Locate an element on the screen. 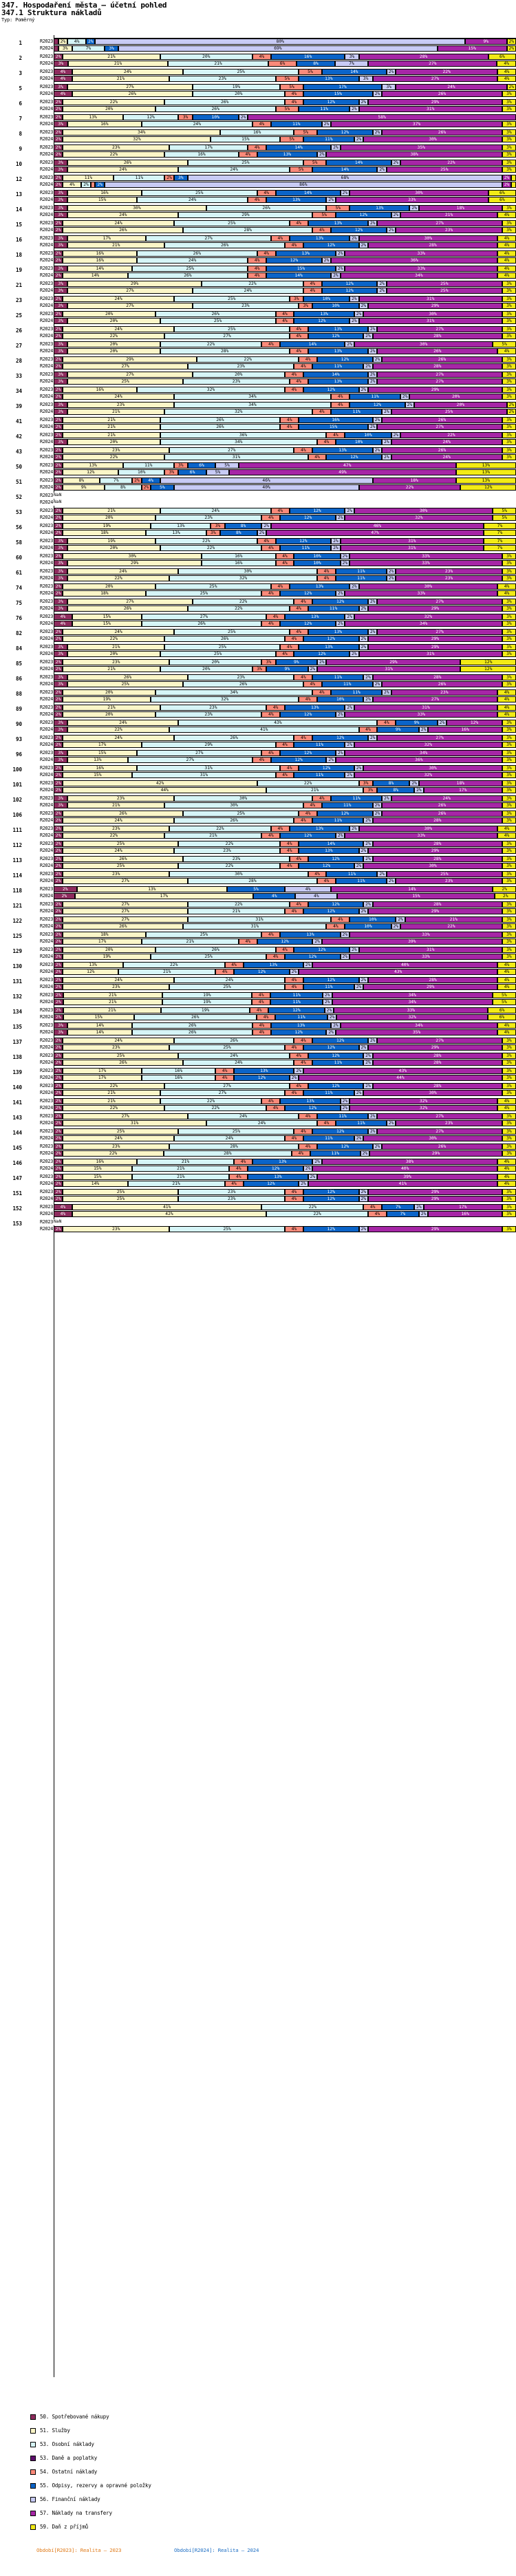 Image resolution: width=516 pixels, height=2576 pixels. bar-segment: 29% is located at coordinates (208, 745).